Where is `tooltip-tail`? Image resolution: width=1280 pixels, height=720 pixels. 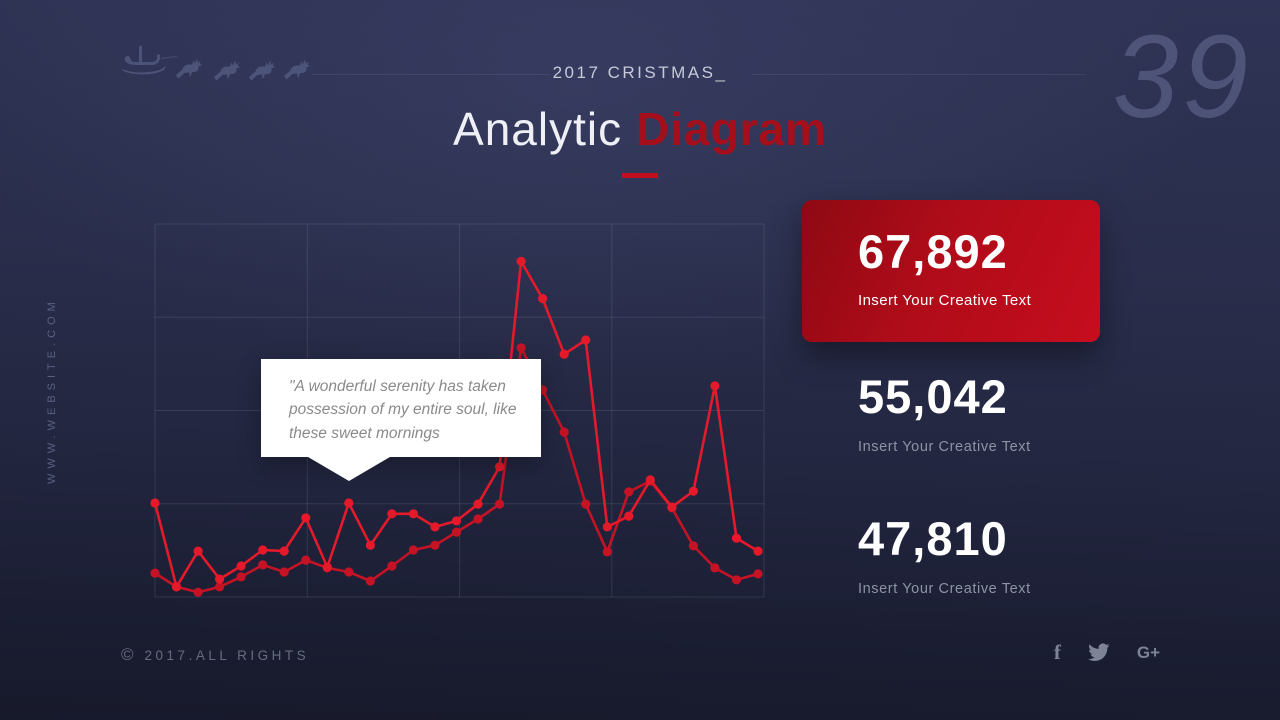 tooltip-tail is located at coordinates (349, 469).